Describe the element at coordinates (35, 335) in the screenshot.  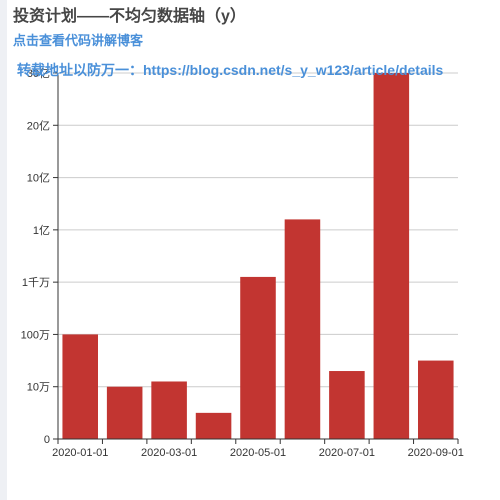
I see `y-tick-label: 100万` at that location.